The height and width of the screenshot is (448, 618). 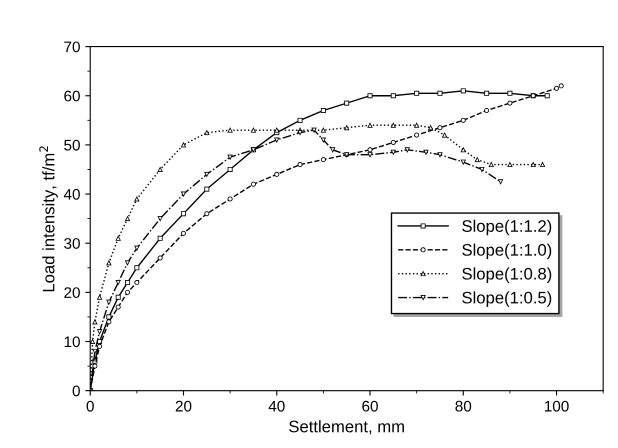 I want to click on x-tick-label: 60, so click(x=370, y=406).